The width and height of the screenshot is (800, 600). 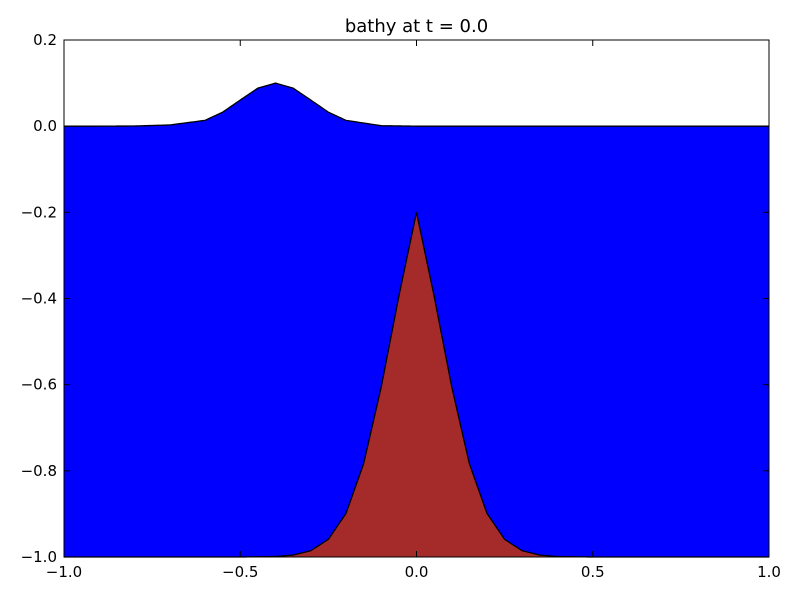 I want to click on x-tick-label: 1.0, so click(x=769, y=572).